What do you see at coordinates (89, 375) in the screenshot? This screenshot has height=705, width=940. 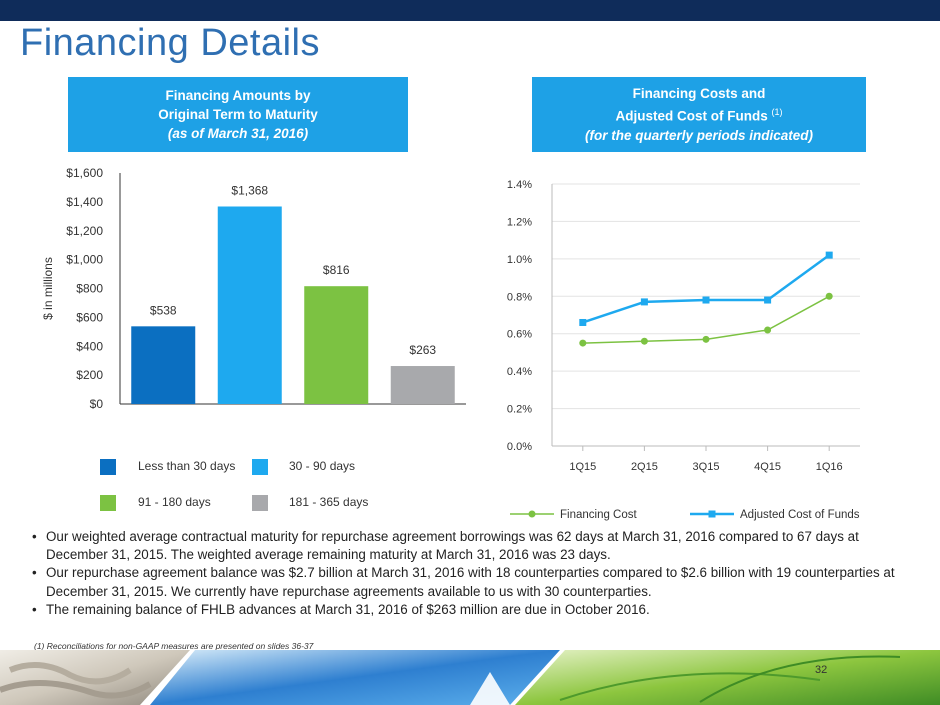 I see `y-tick-label: $200` at bounding box center [89, 375].